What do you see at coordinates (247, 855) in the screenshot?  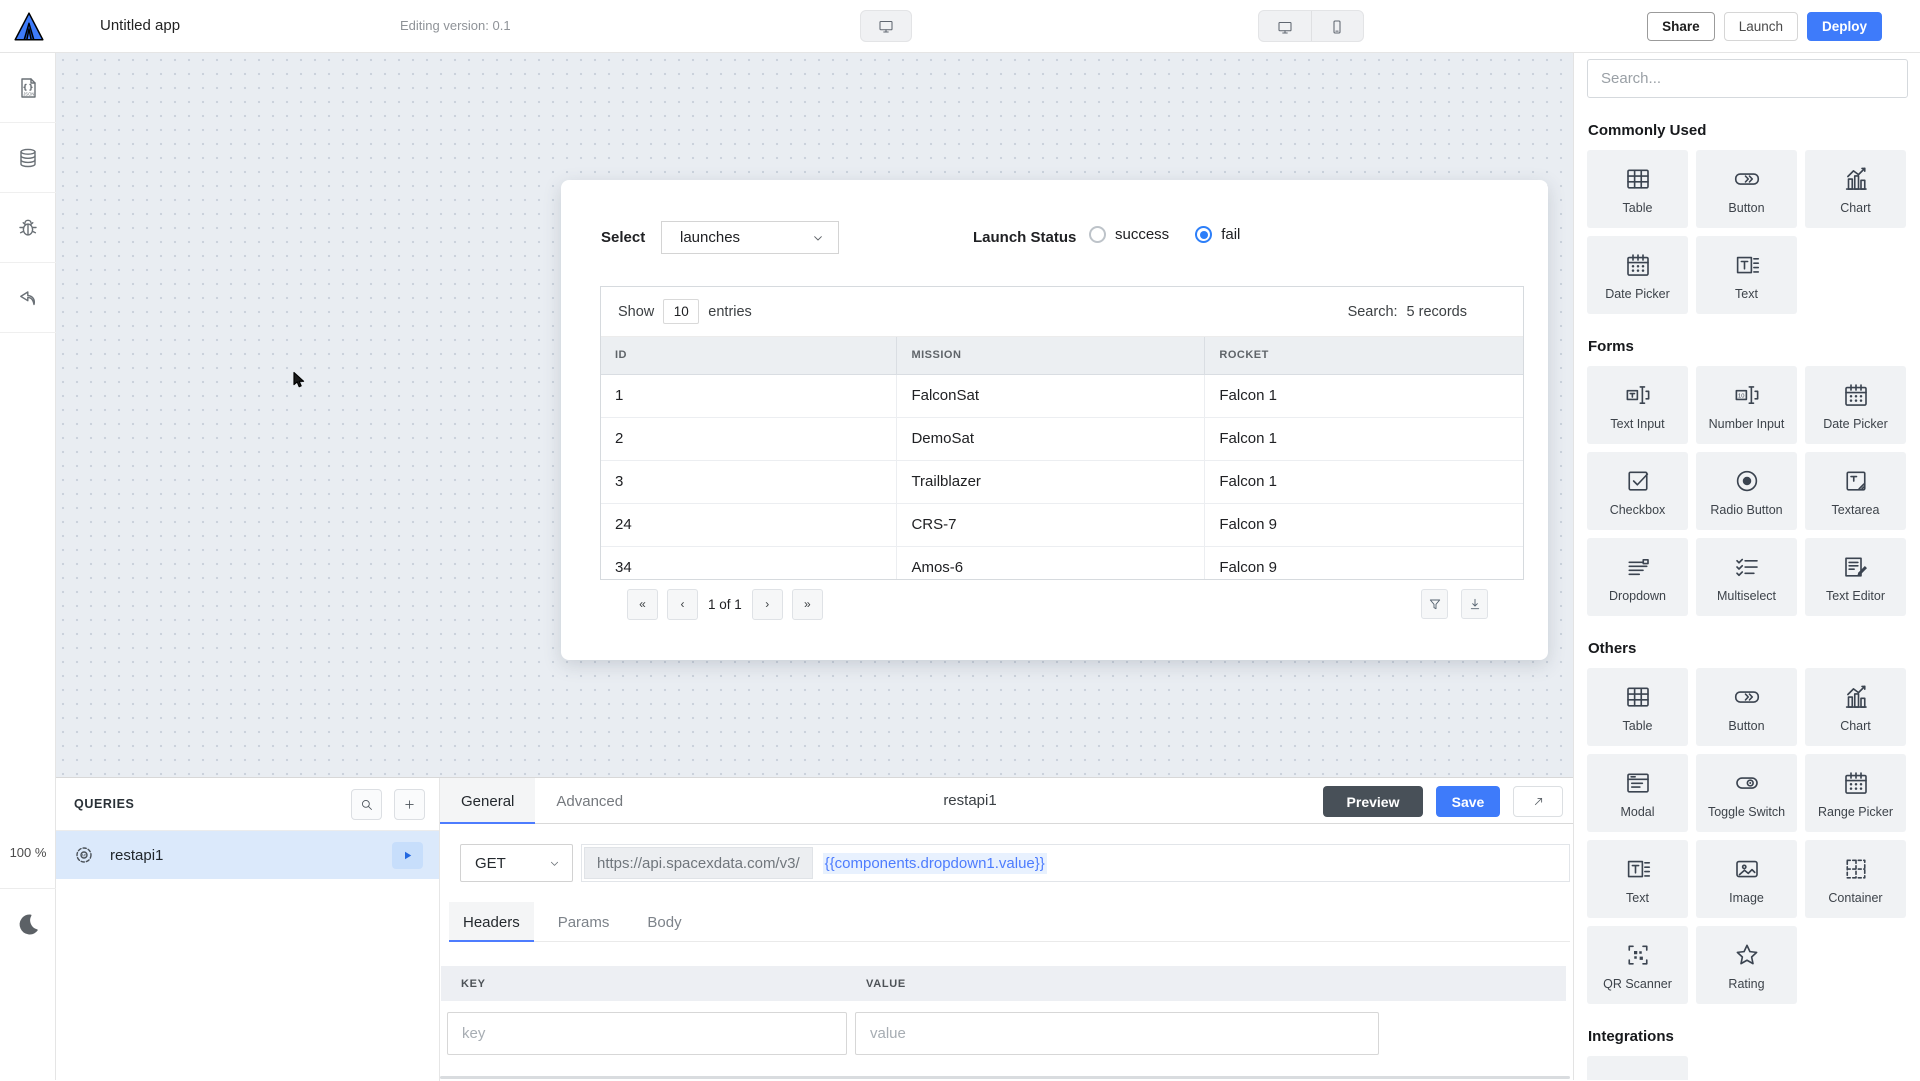 I see `query-list-item-restapi1: API restapi1` at bounding box center [247, 855].